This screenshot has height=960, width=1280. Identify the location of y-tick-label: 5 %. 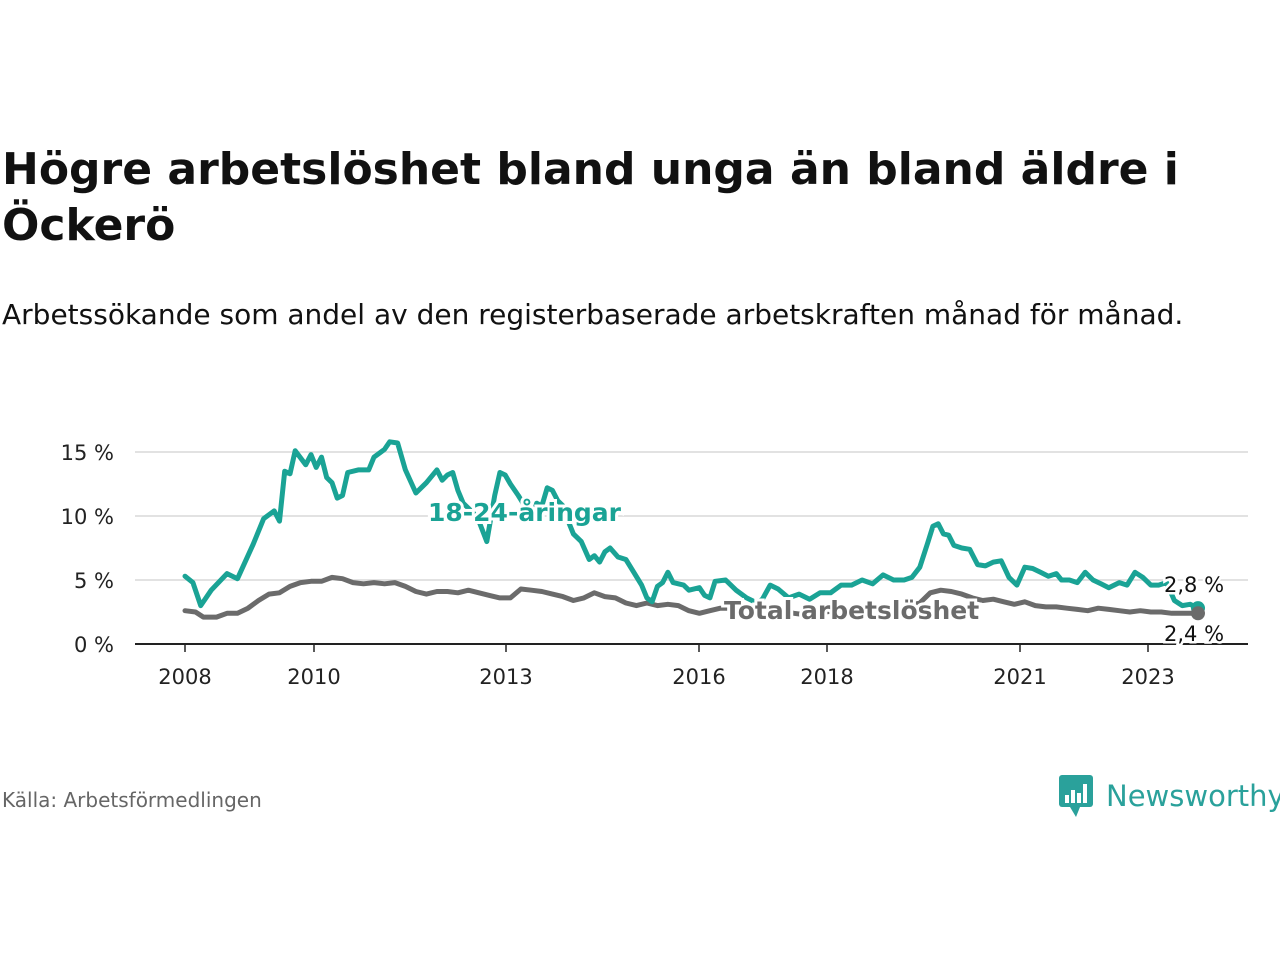
(94, 581).